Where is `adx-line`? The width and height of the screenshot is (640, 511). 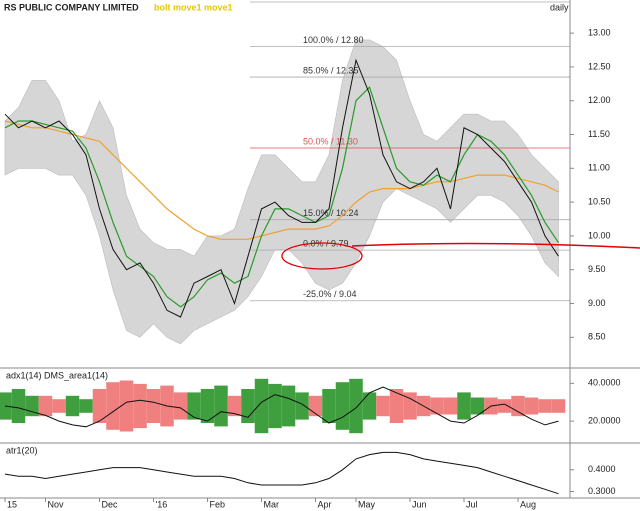 adx-line is located at coordinates (281, 407).